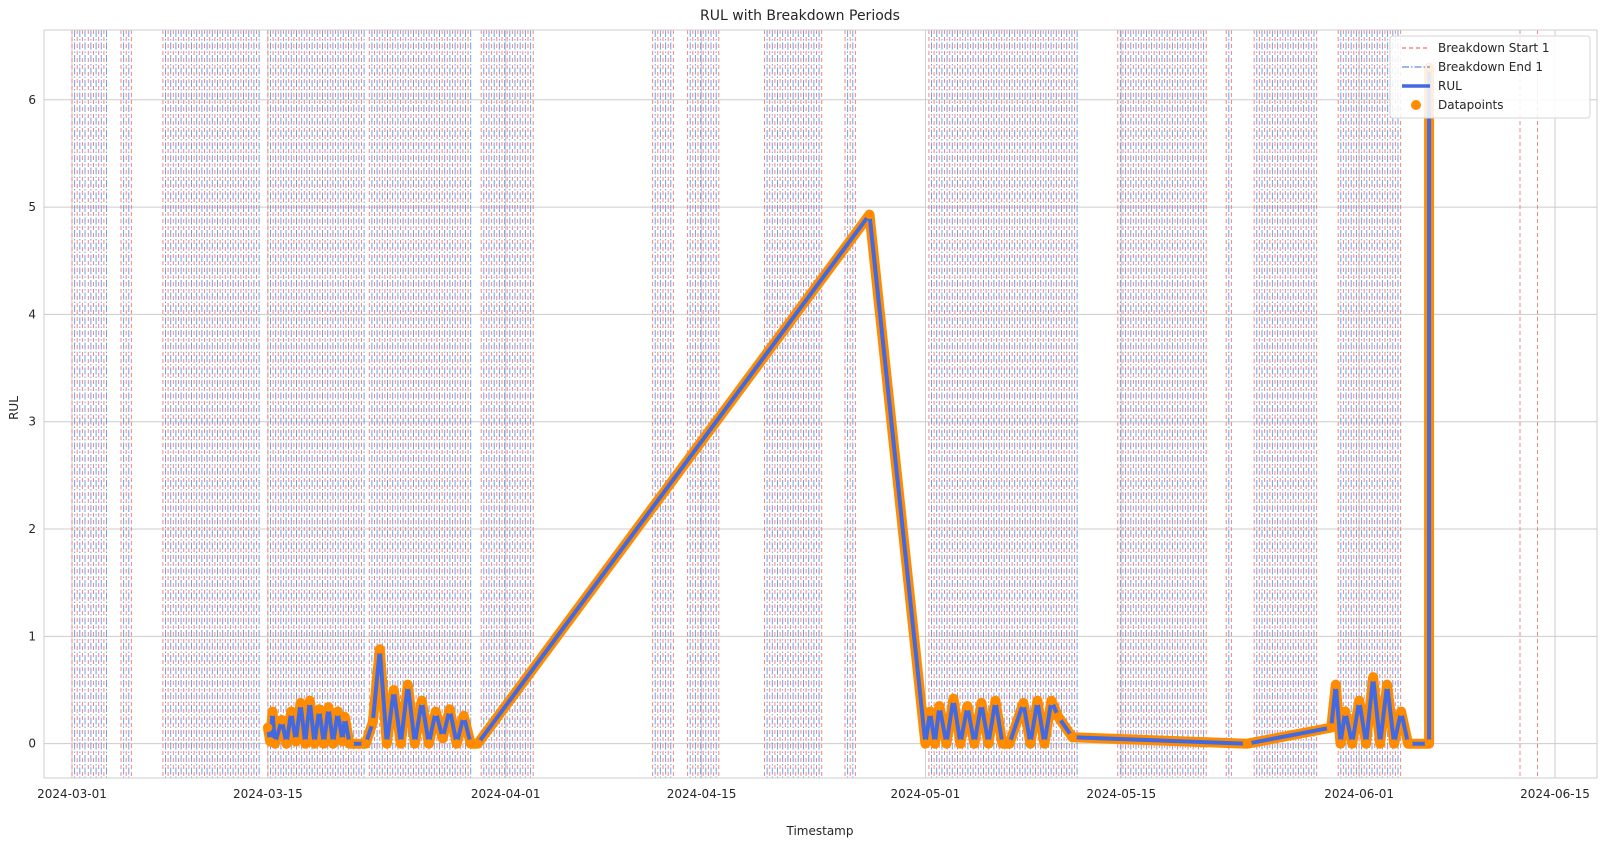 This screenshot has height=854, width=1605. I want to click on legend-label: Breakdown Start 1, so click(1494, 48).